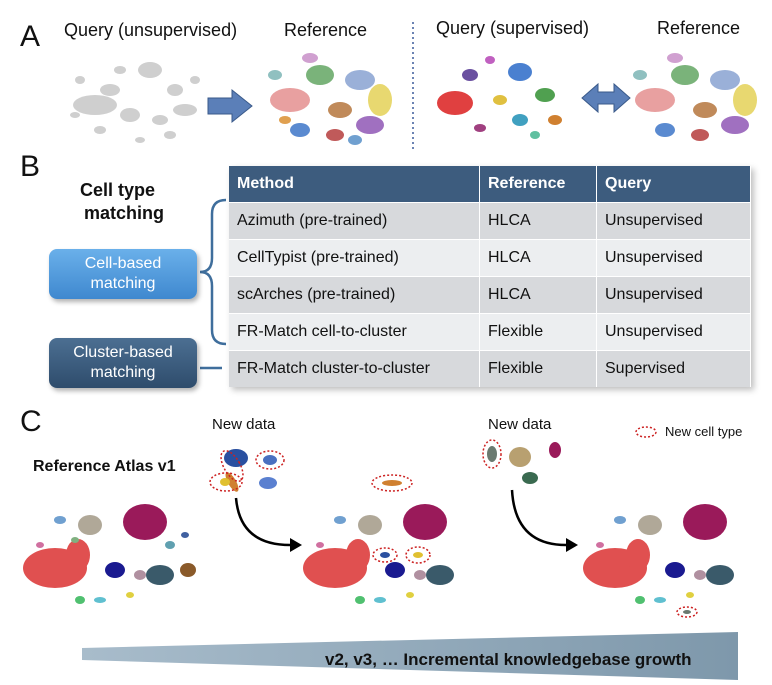 Image resolution: width=772 pixels, height=685 pixels. What do you see at coordinates (673, 368) in the screenshot?
I see `query-cell: Supervised` at bounding box center [673, 368].